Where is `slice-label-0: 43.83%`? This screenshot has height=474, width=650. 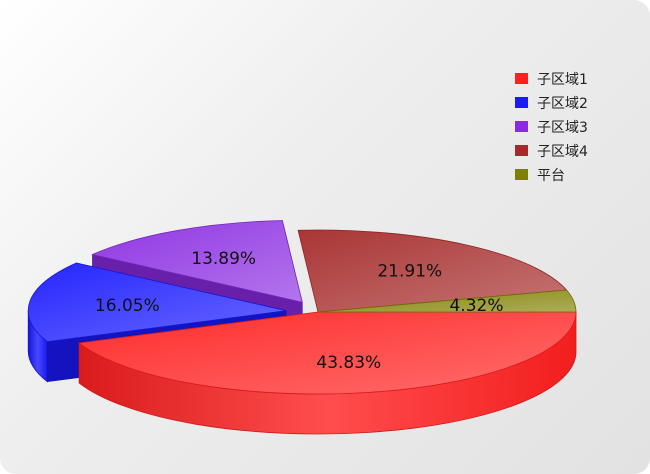 slice-label-0: 43.83% is located at coordinates (348, 363).